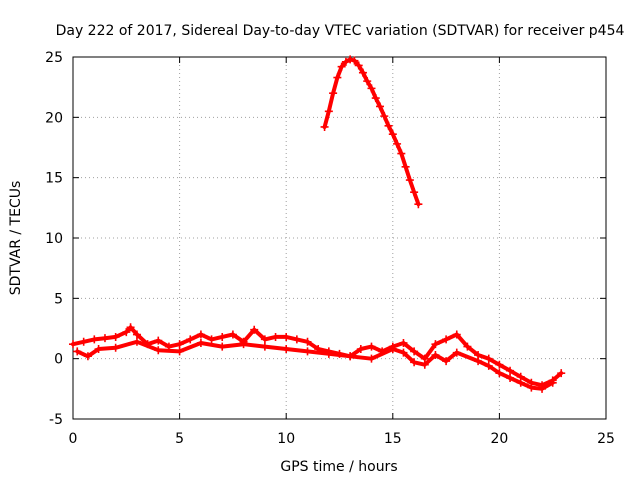 The image size is (640, 480). What do you see at coordinates (179, 439) in the screenshot?
I see `x-tick-label: 5` at bounding box center [179, 439].